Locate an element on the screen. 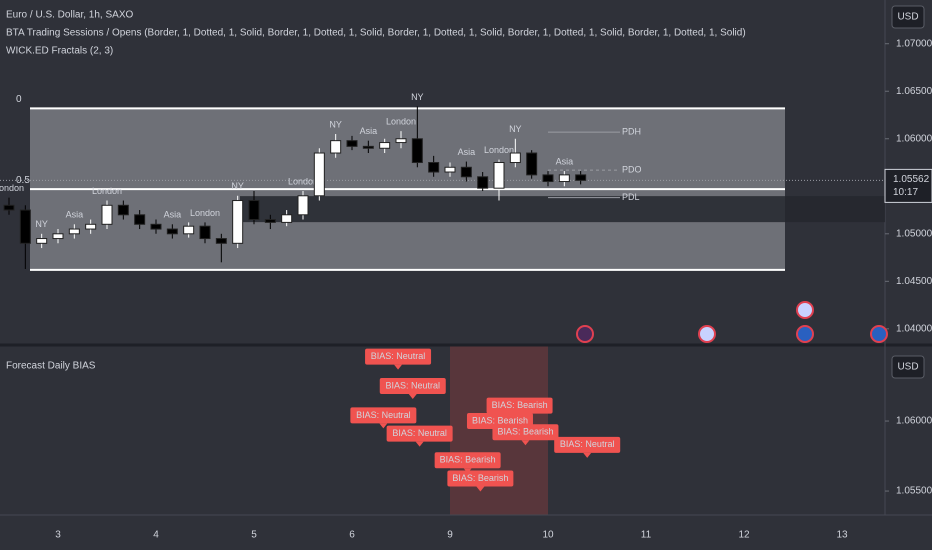 The image size is (932, 550). x-tick-label: 13 is located at coordinates (842, 535).